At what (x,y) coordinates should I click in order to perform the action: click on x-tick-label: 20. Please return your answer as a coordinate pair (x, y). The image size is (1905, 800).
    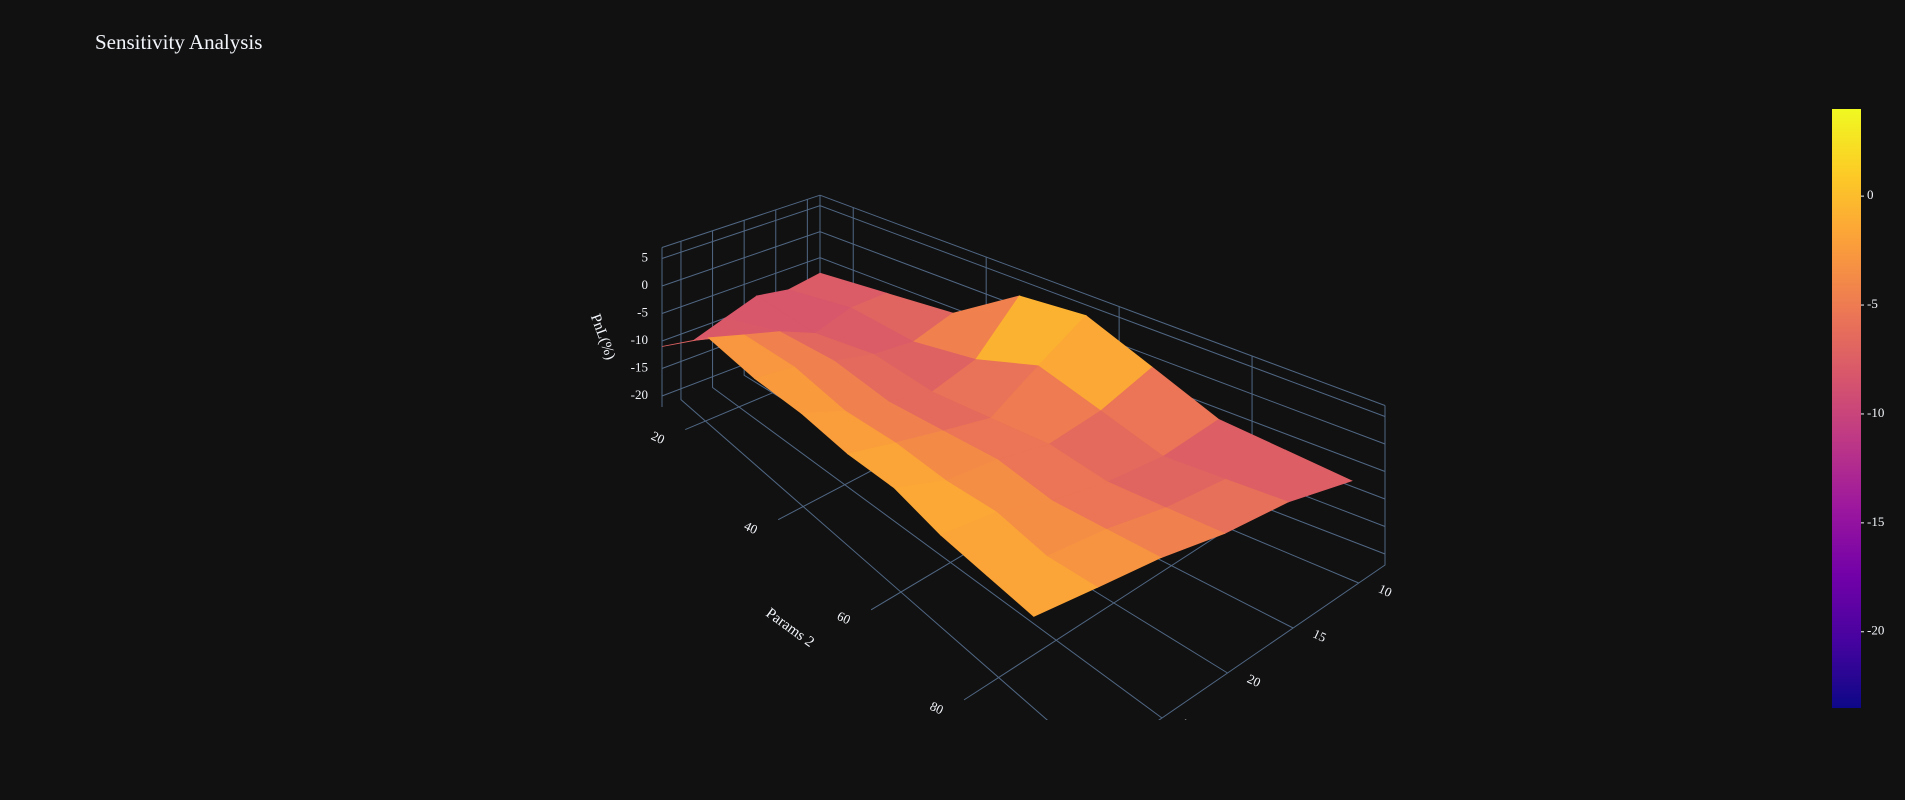
    Looking at the image, I should click on (1254, 680).